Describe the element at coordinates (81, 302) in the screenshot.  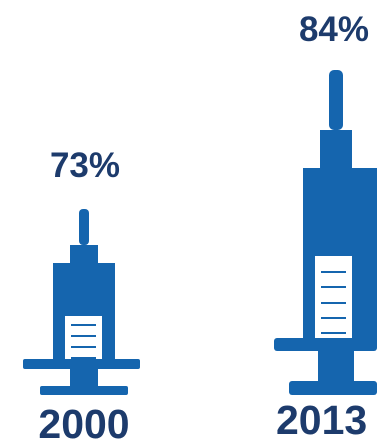
I see `syringe-mark-2000` at that location.